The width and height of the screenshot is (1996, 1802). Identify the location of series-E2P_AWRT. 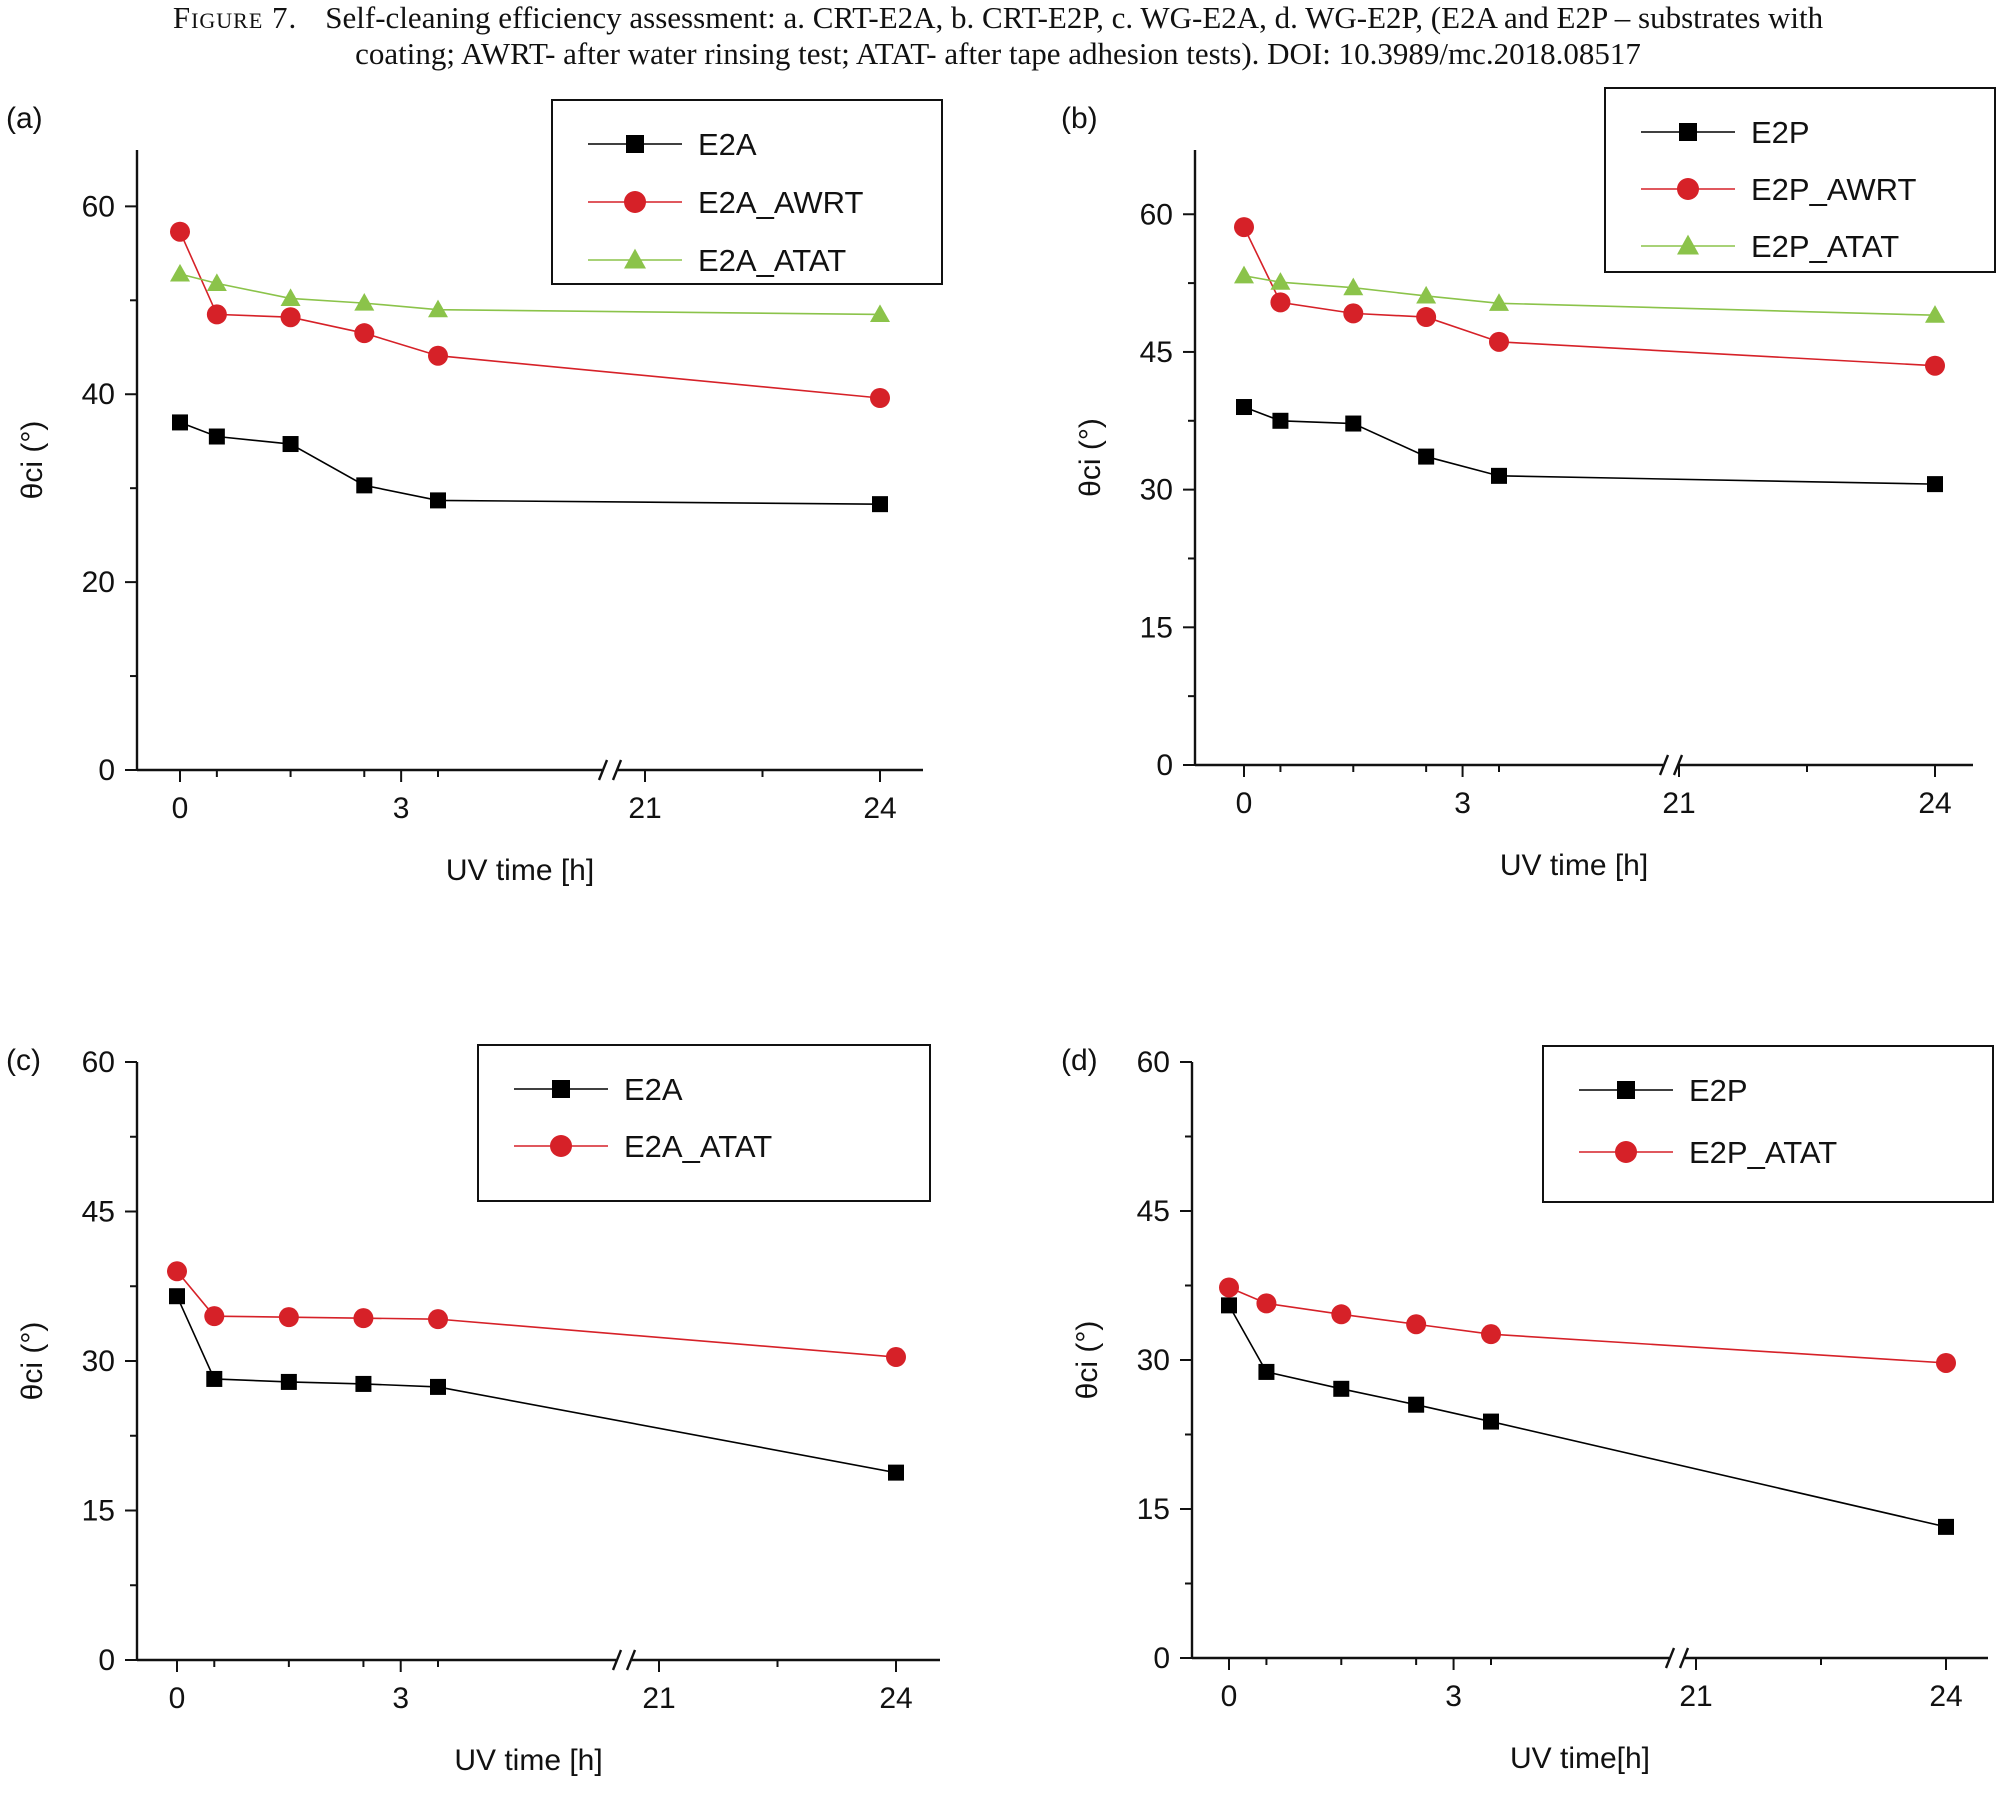
(1589, 296).